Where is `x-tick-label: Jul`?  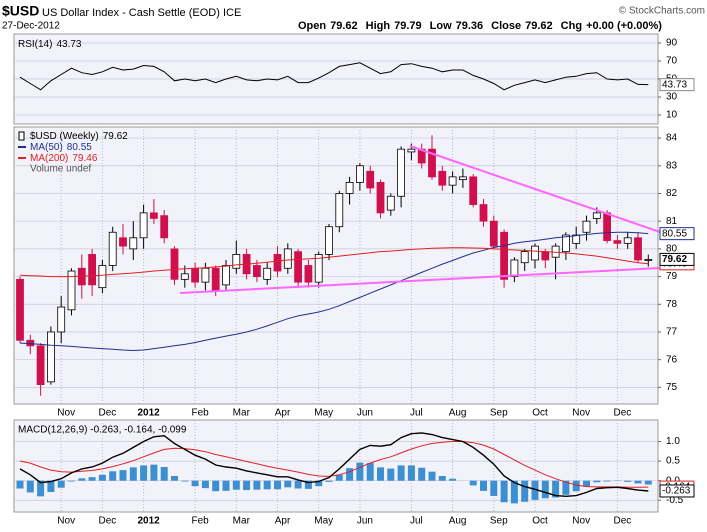 x-tick-label: Jul is located at coordinates (416, 413).